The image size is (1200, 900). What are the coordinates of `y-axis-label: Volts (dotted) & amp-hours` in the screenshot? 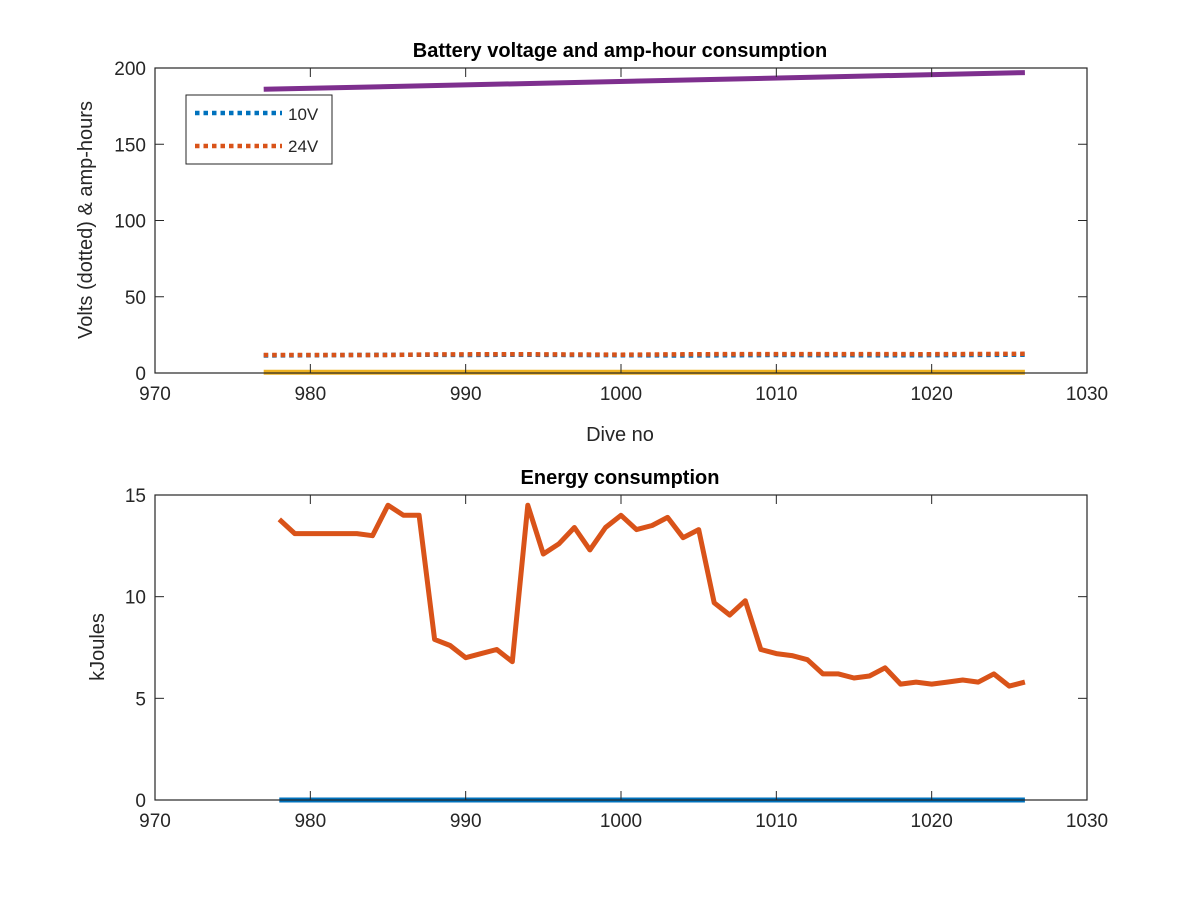 It's located at (86, 220).